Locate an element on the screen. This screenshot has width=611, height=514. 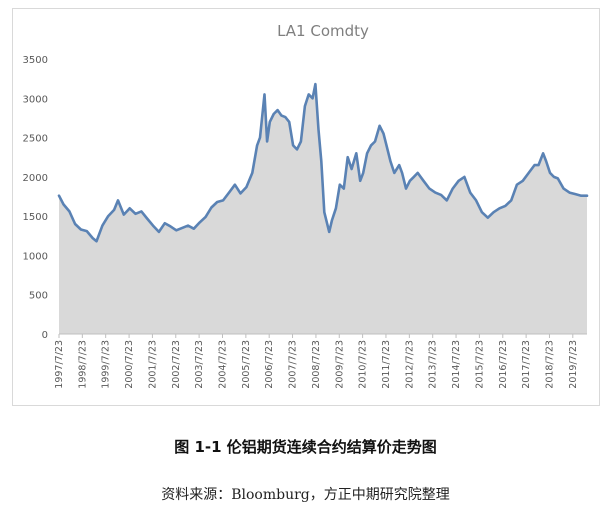
x-tick-label: 2015/7/23 is located at coordinates (479, 364).